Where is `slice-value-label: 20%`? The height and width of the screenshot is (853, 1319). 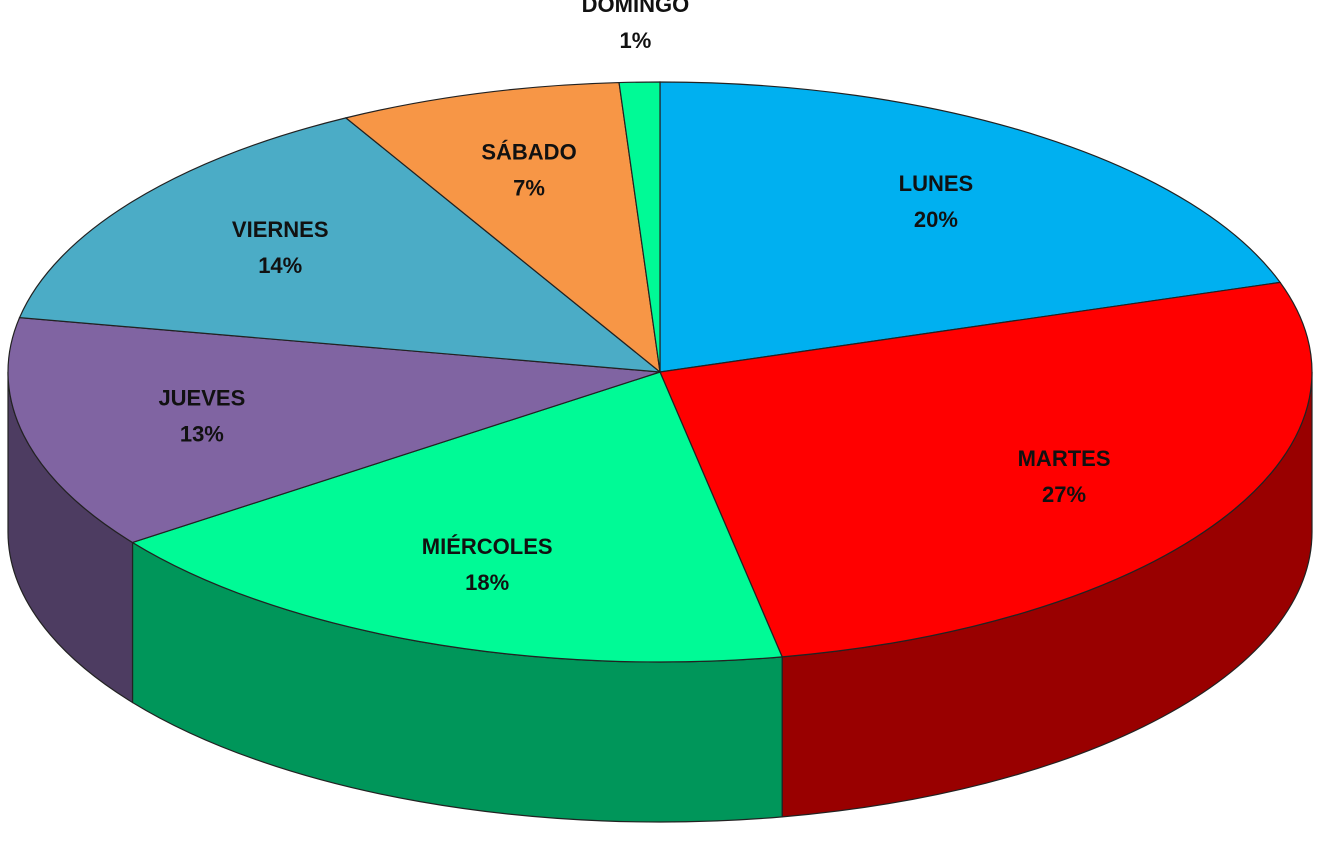
slice-value-label: 20% is located at coordinates (936, 219).